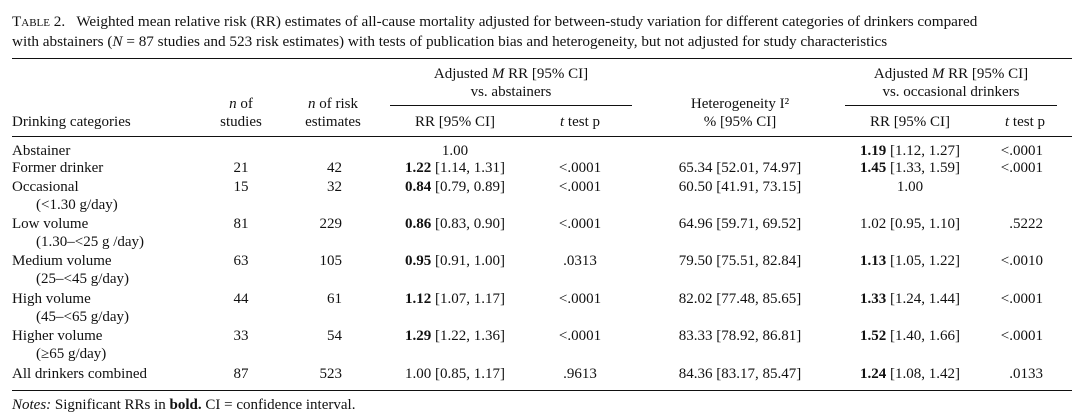 The height and width of the screenshot is (420, 1085). Describe the element at coordinates (740, 299) in the screenshot. I see `row-heterogeneity: 82.02 [77.48, 85.65]` at that location.